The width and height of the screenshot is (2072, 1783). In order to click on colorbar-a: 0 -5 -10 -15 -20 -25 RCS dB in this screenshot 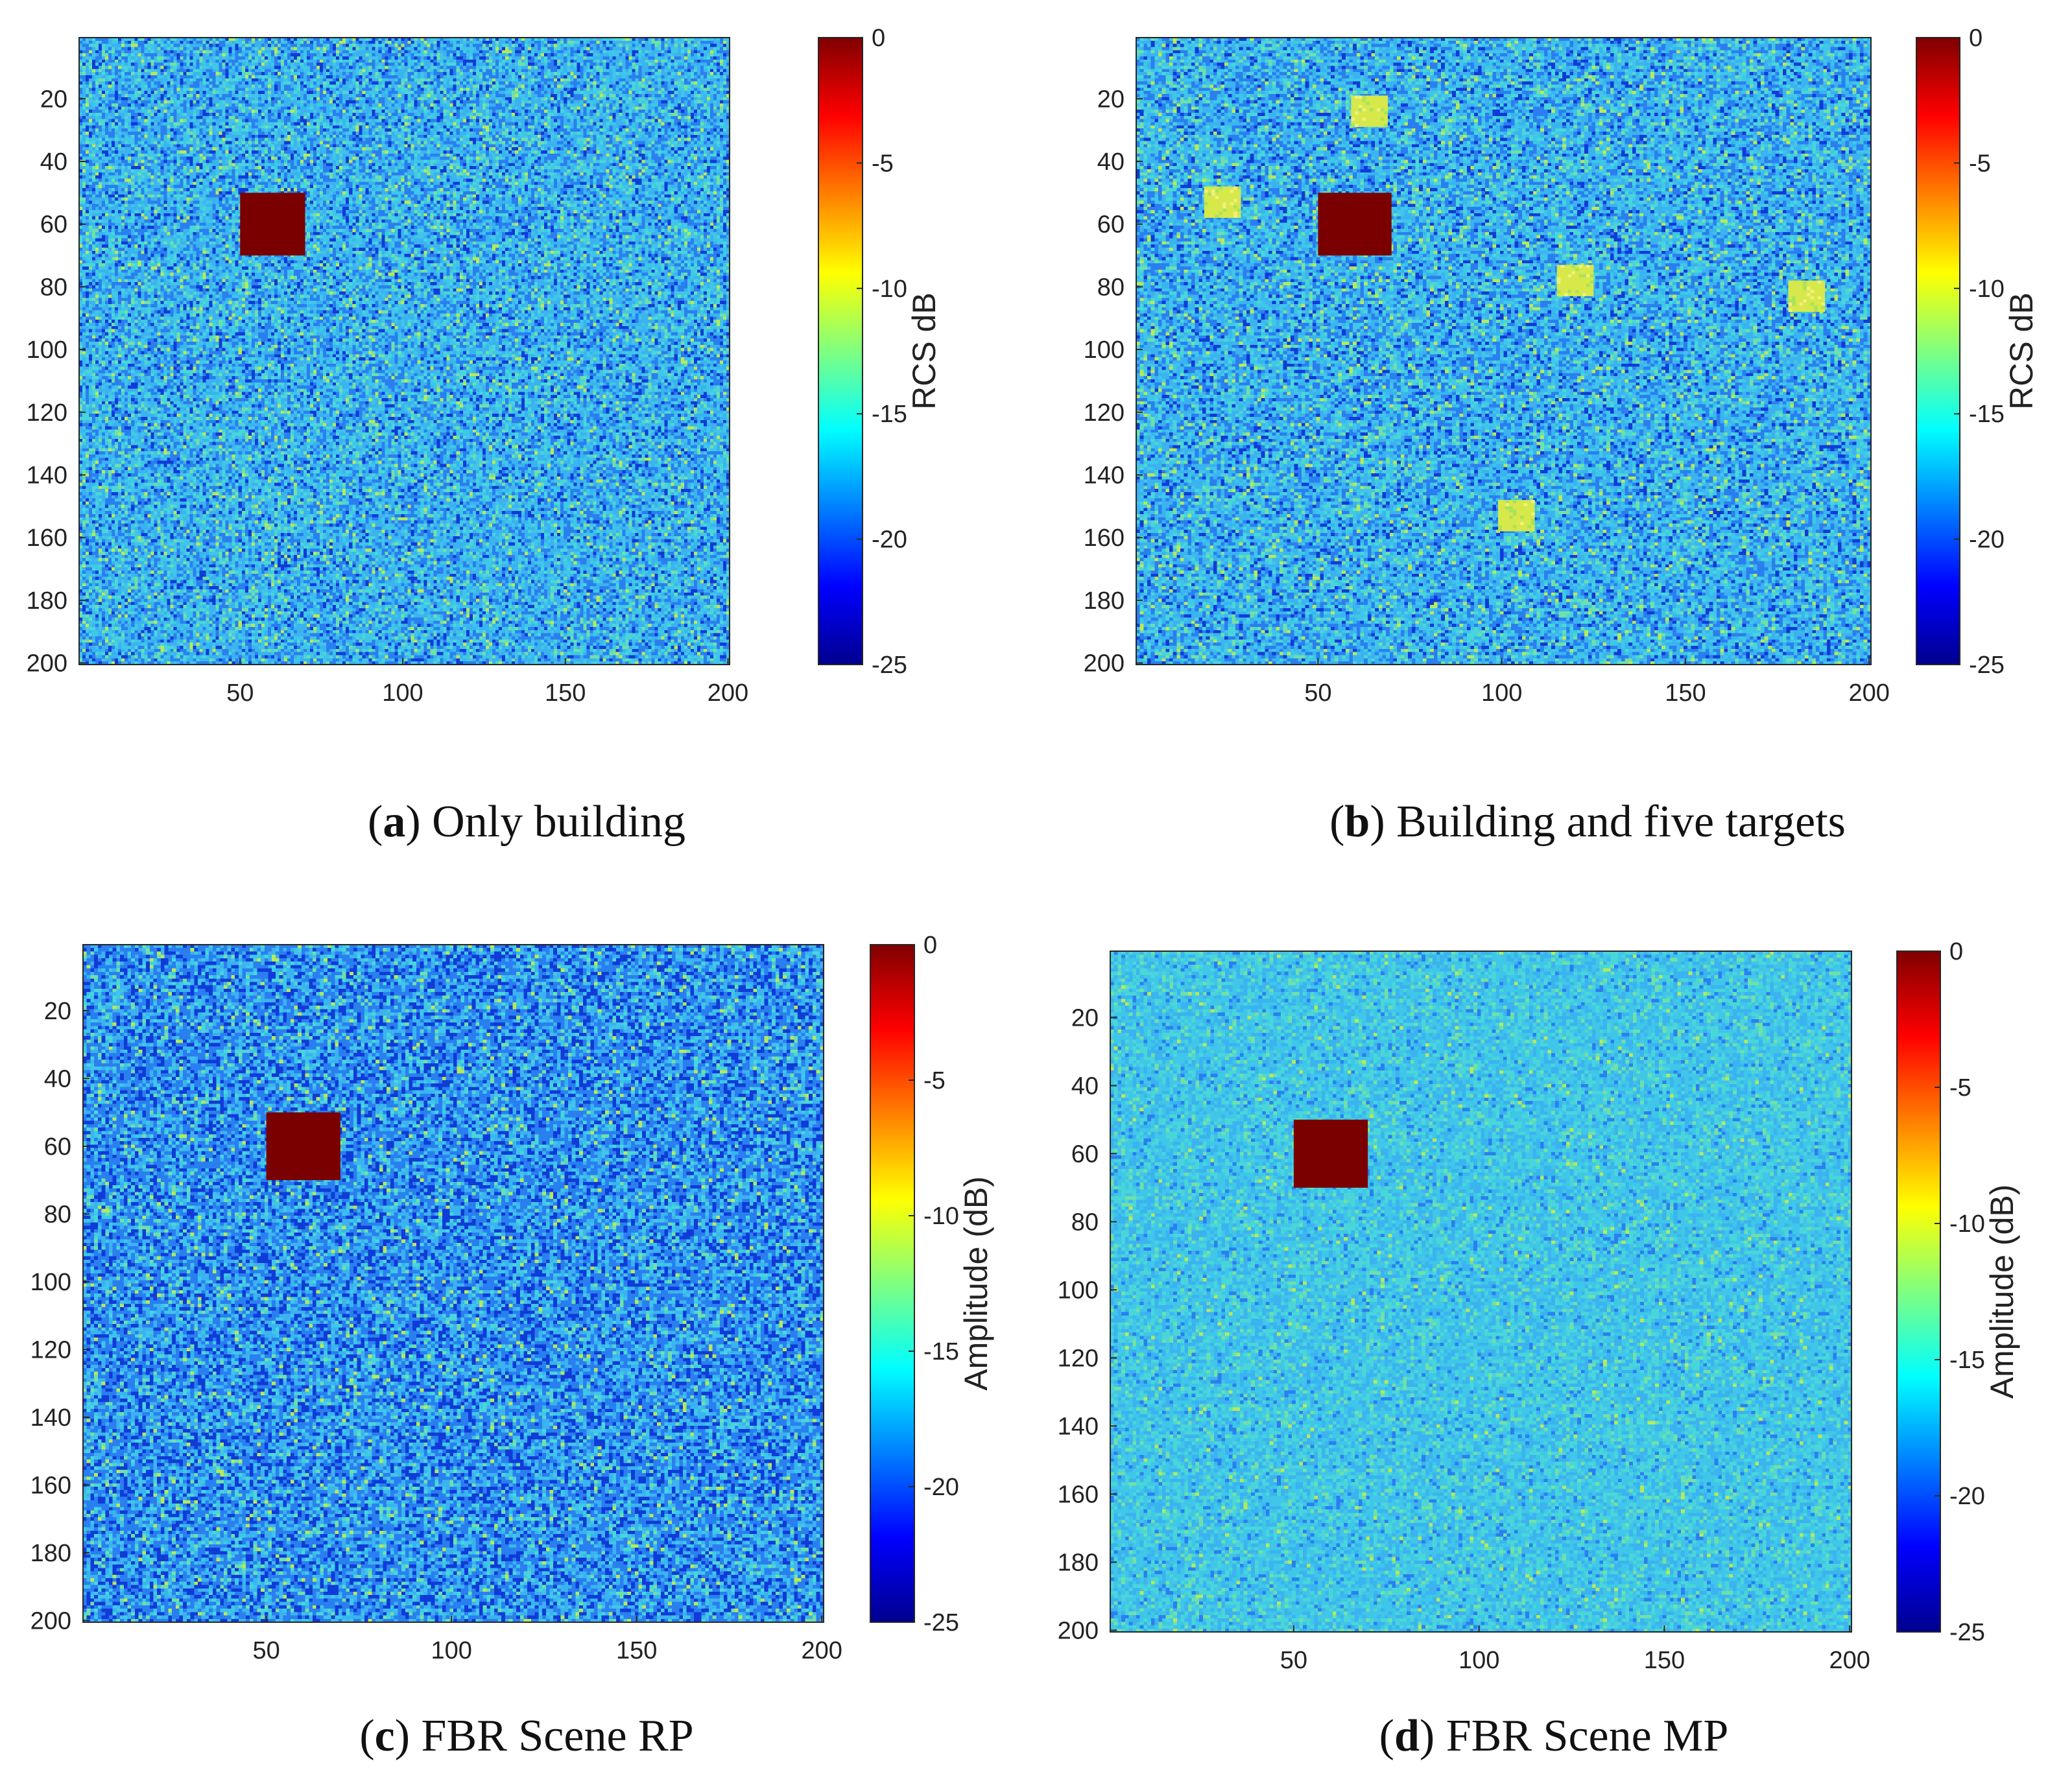, I will do `click(880, 352)`.